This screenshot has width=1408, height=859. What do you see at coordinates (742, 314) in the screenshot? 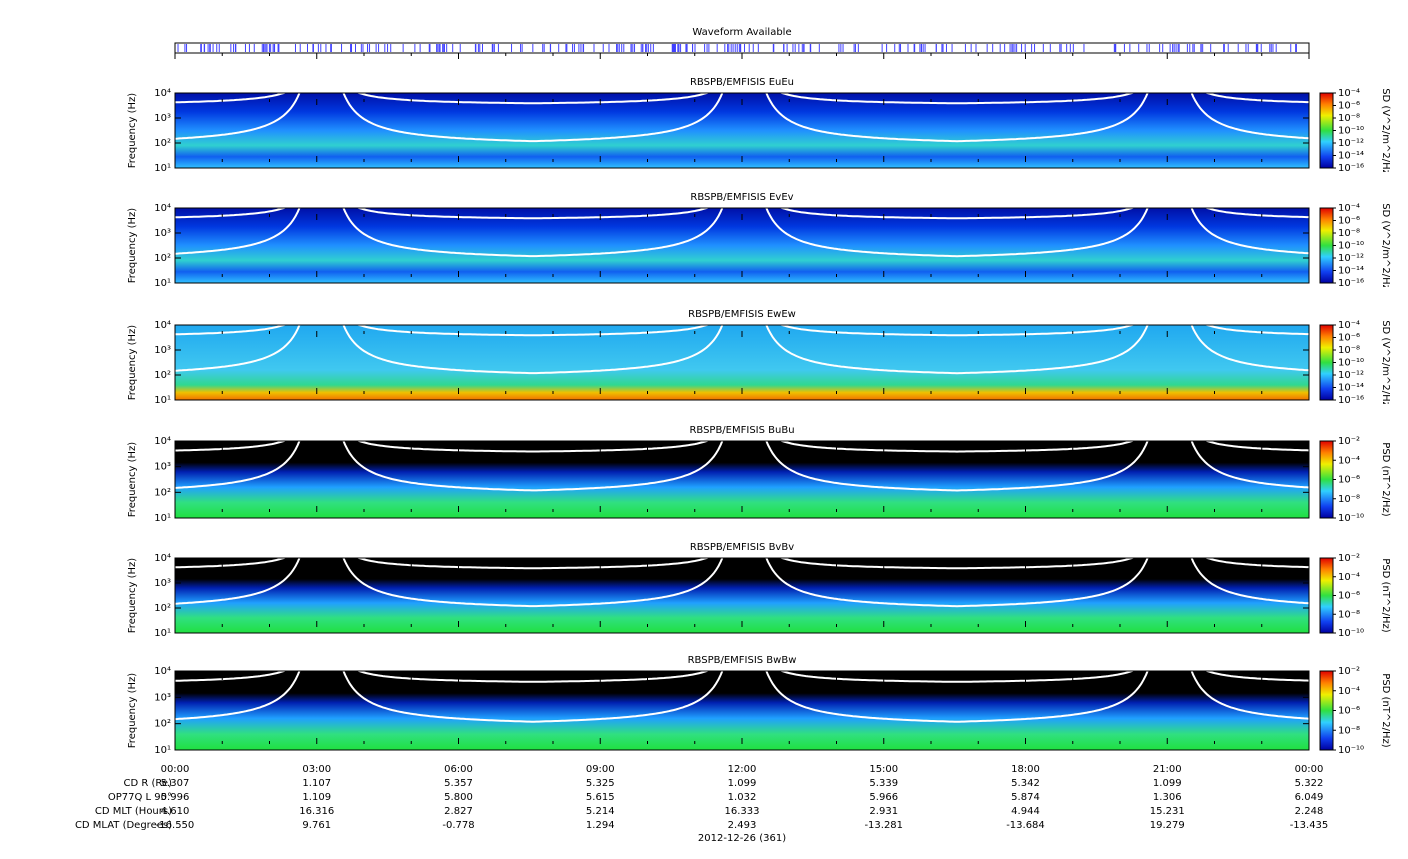
I see `panel-title: RBSPB/EMFISIS EwEw` at bounding box center [742, 314].